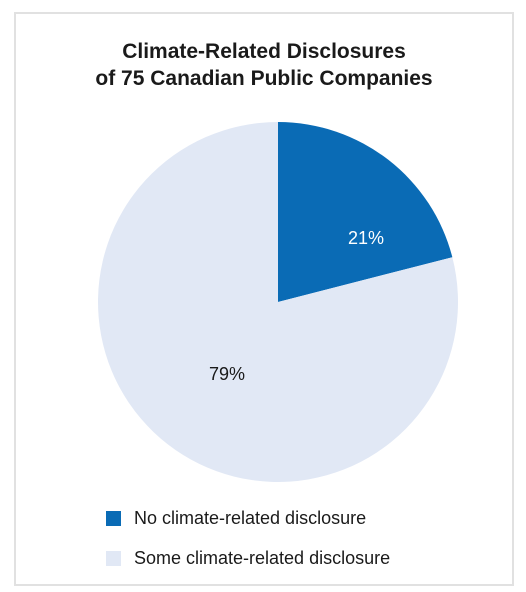  I want to click on chart-title-line-2: of 75 Canadian Public Companies, so click(264, 78).